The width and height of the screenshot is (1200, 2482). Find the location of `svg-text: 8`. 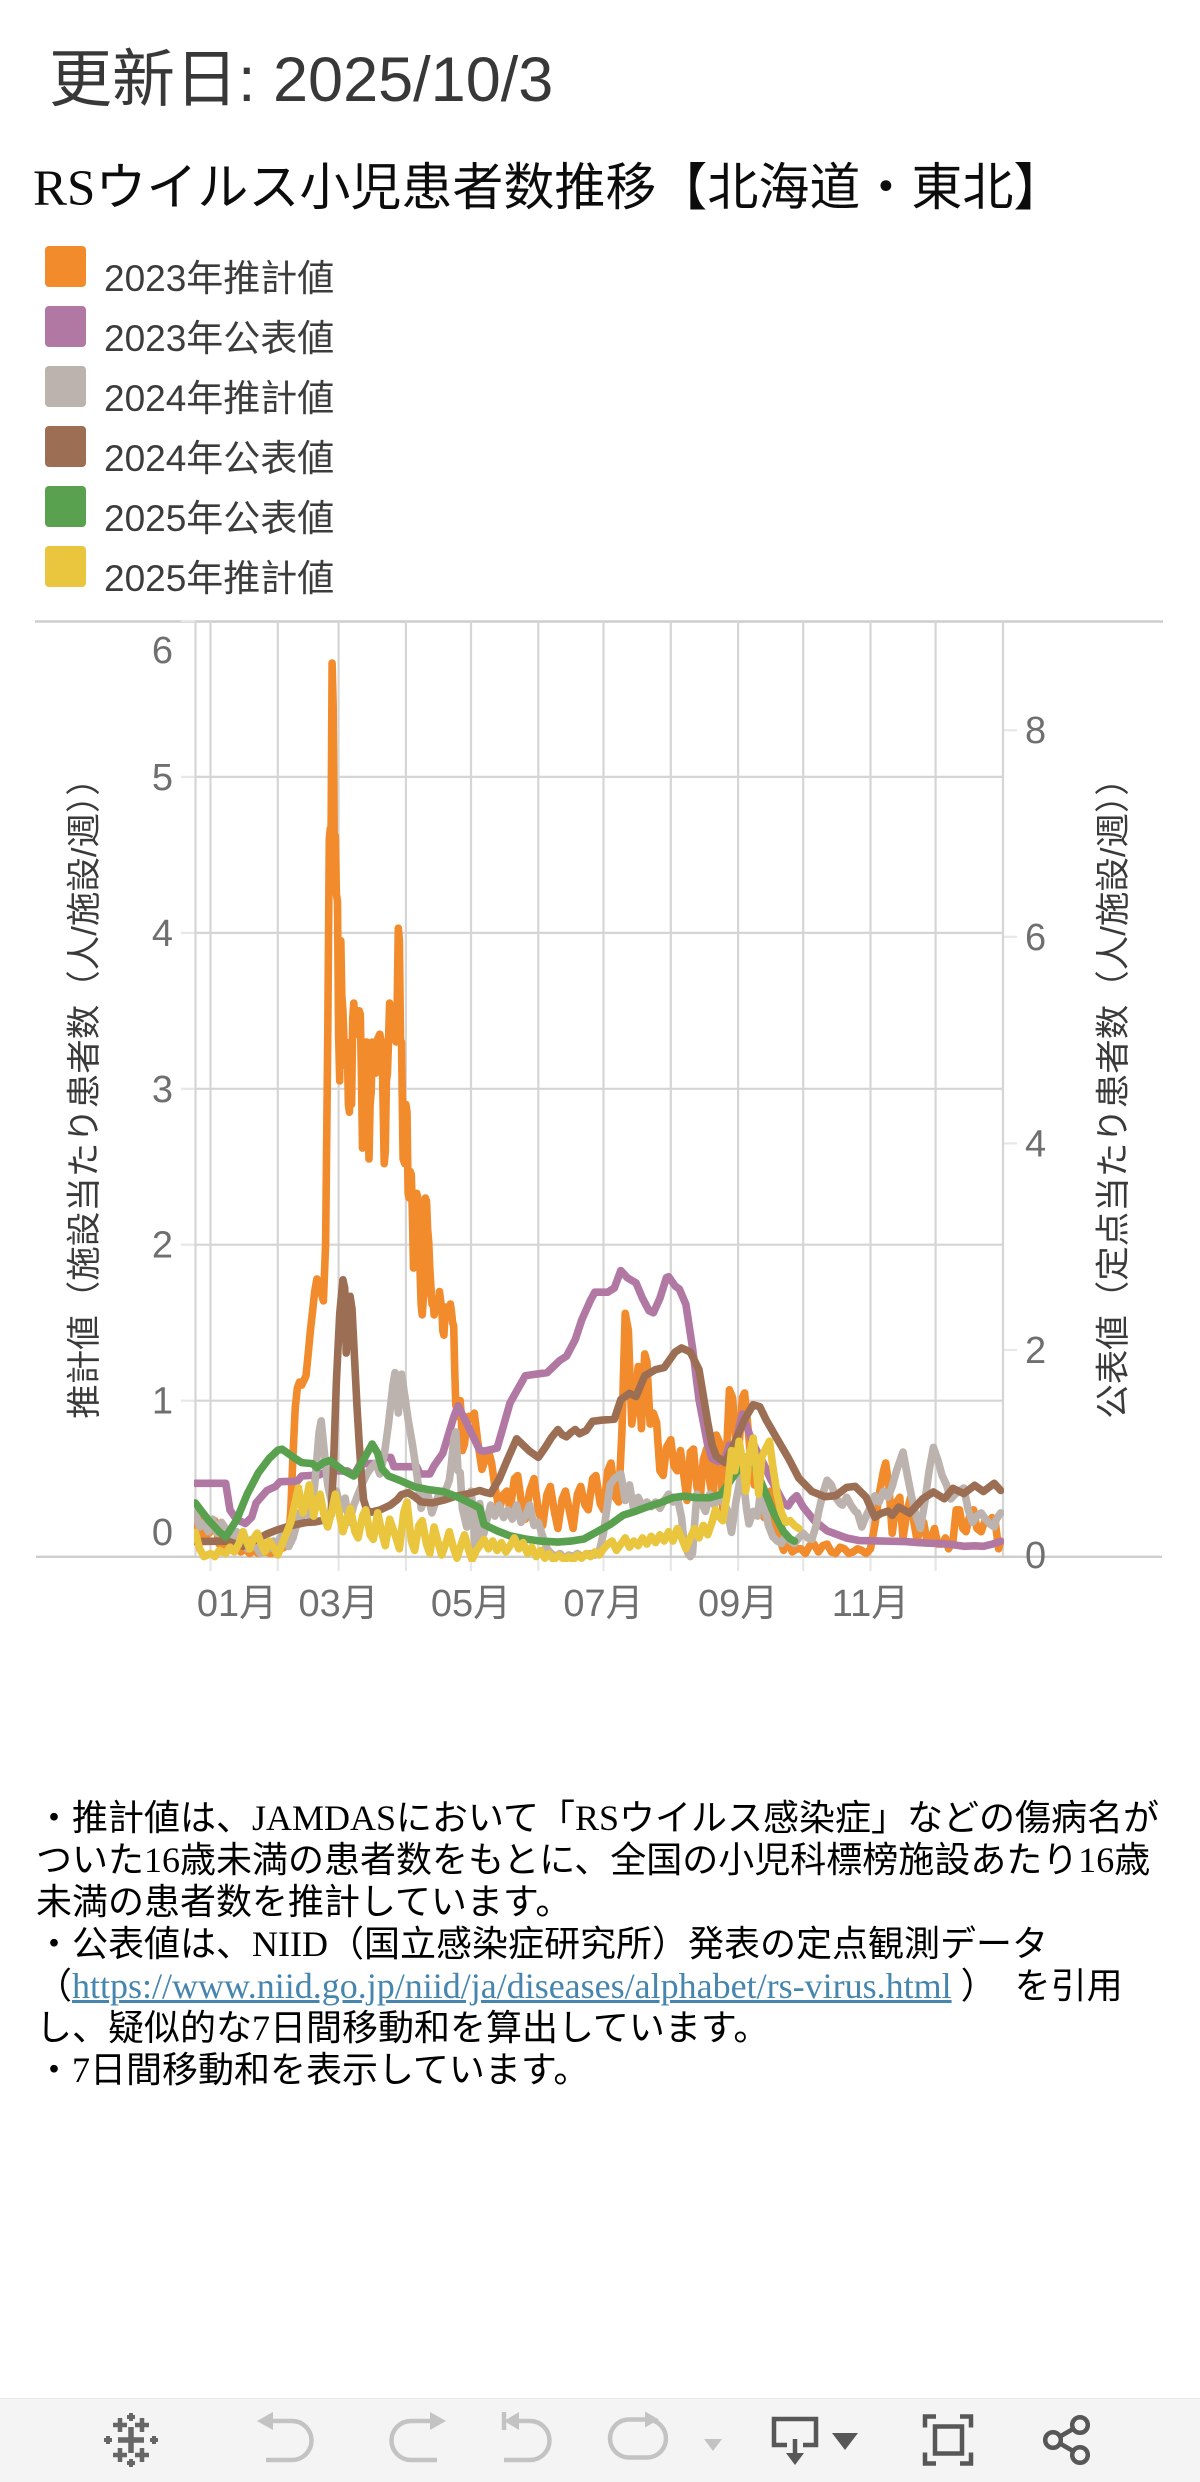

svg-text: 8 is located at coordinates (1035, 731).